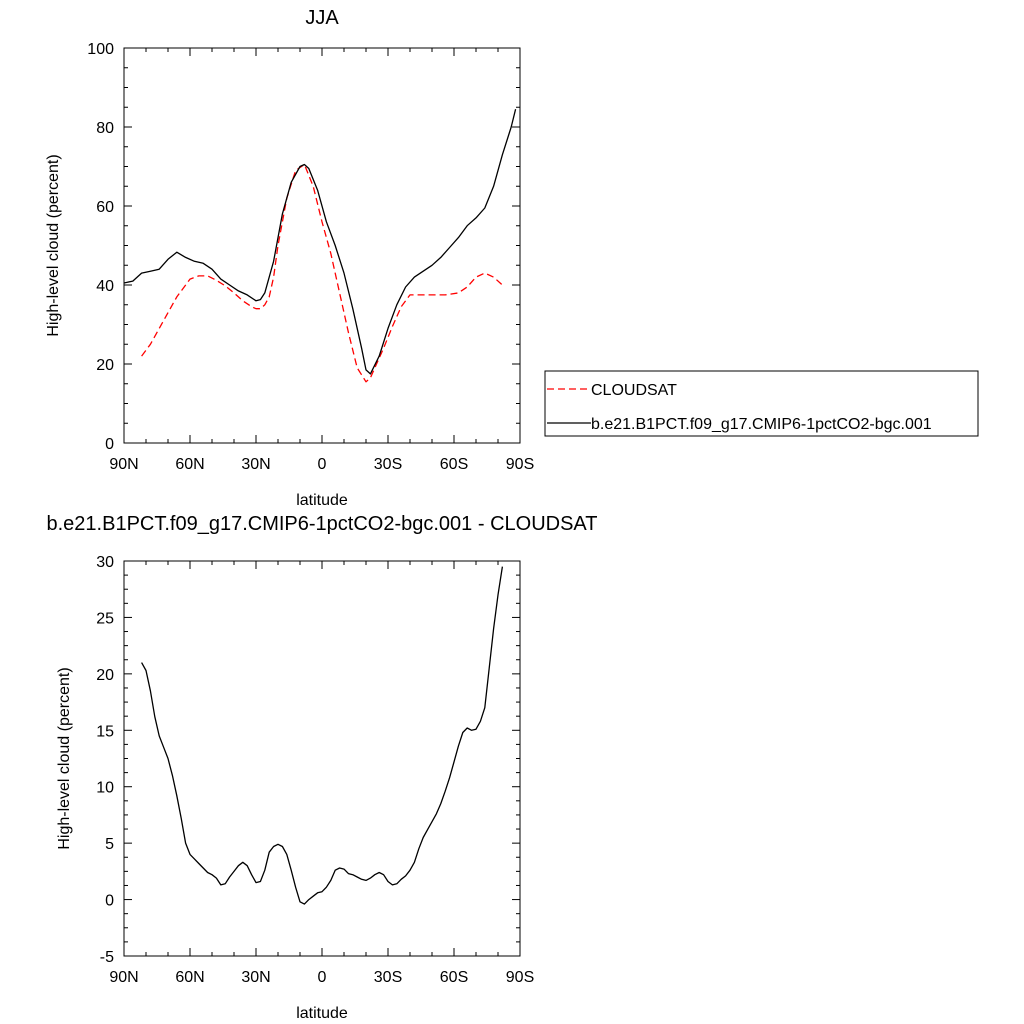 The width and height of the screenshot is (1024, 1024). What do you see at coordinates (100, 49) in the screenshot?
I see `y-tick-label: 100` at bounding box center [100, 49].